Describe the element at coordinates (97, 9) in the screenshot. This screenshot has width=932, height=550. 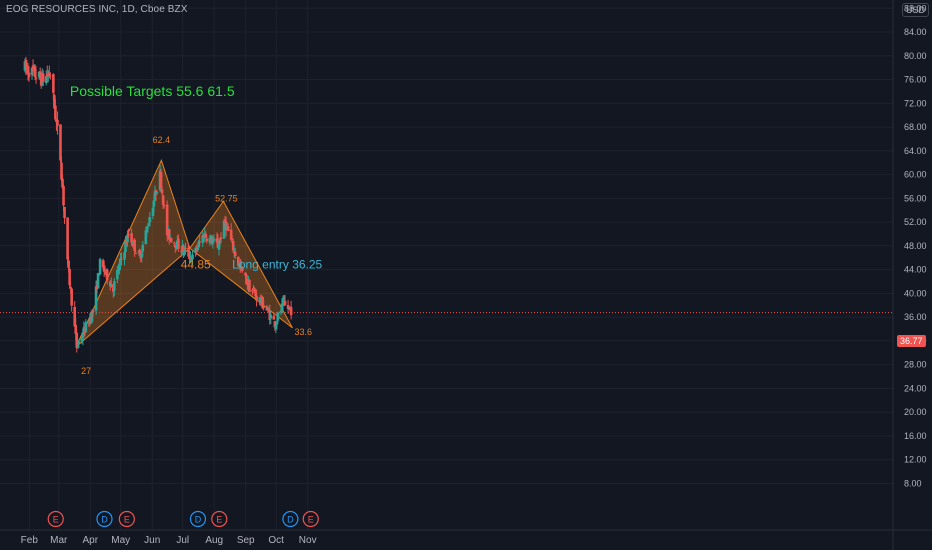
I see `symbol-title: EOG RESOURCES INC, 1D, Cboe BZX` at that location.